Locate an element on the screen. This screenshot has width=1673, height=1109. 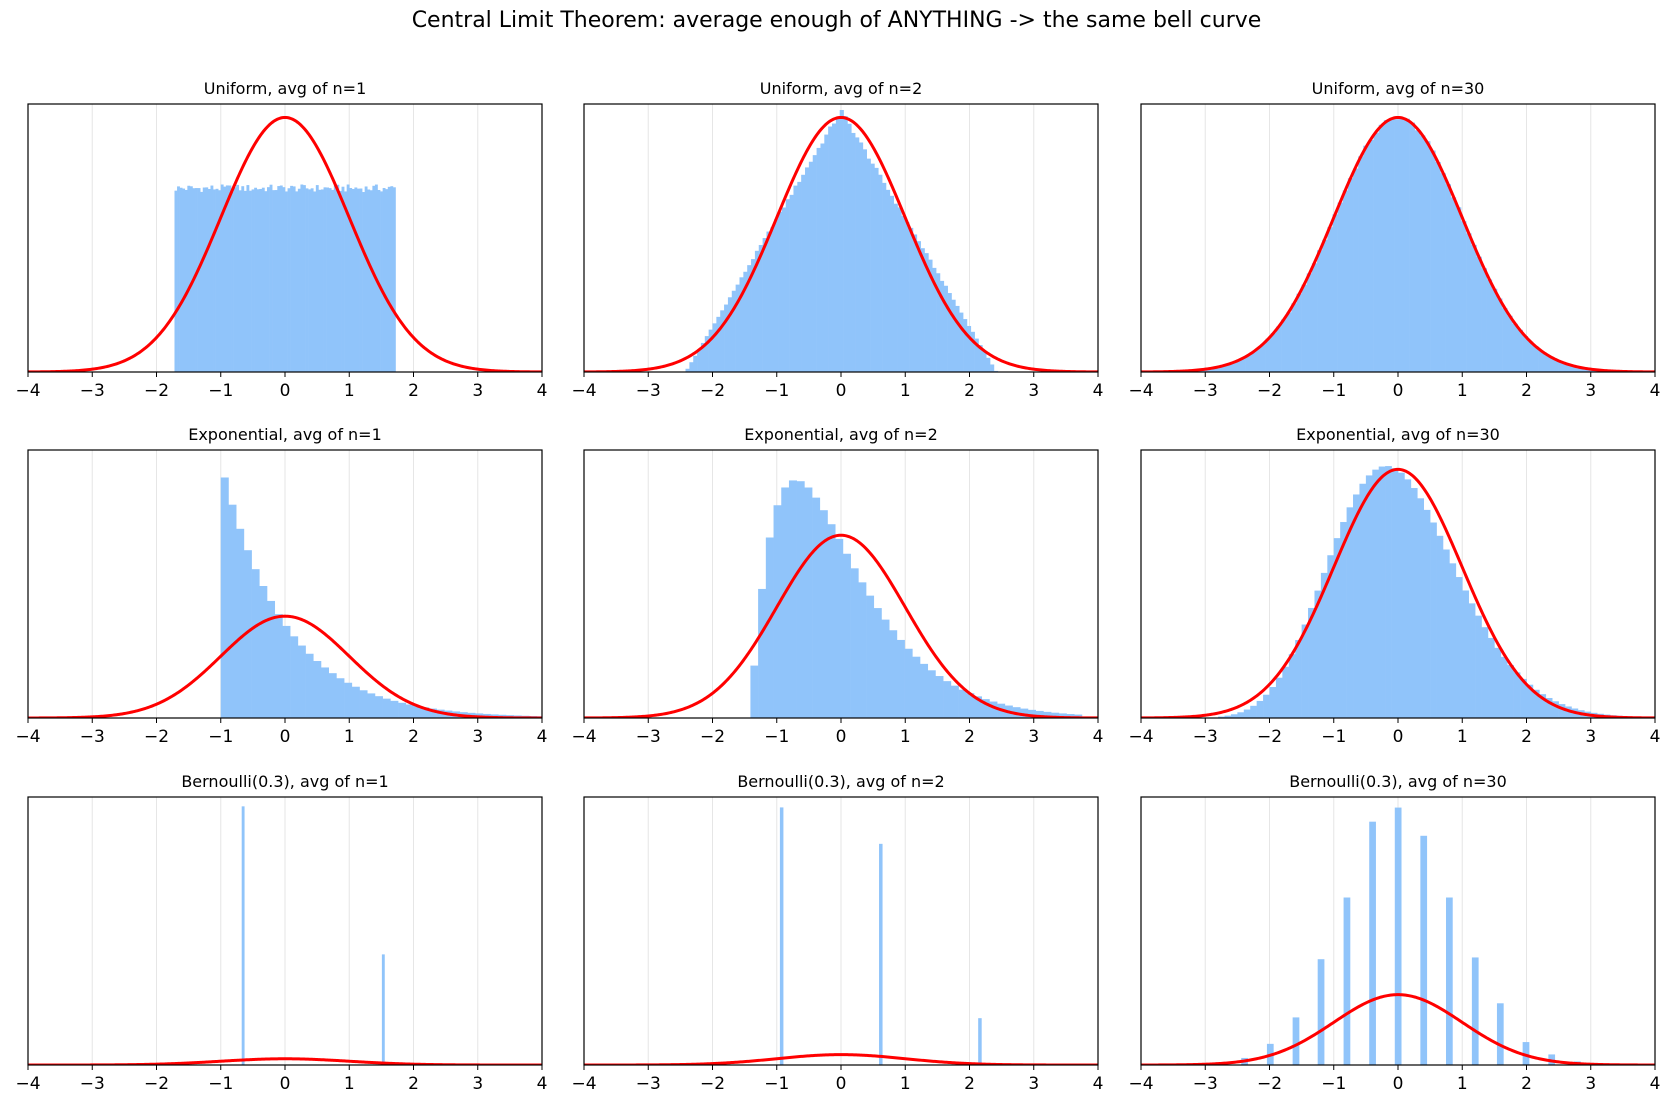
subplot-title: Uniform, avg of n=1 is located at coordinates (285, 88).